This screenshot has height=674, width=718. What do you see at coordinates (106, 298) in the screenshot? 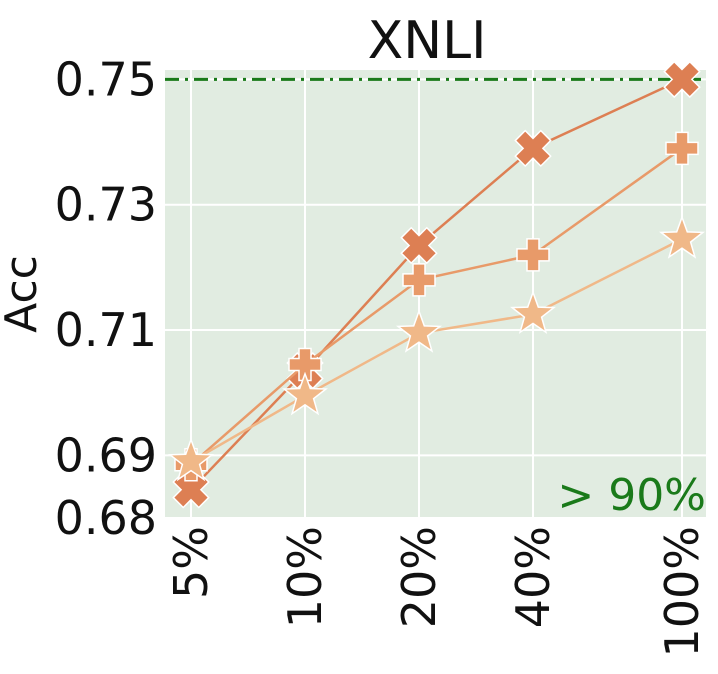
I see `y-ticks: 0.68 0.69 0.71 0.73 0.75` at bounding box center [106, 298].